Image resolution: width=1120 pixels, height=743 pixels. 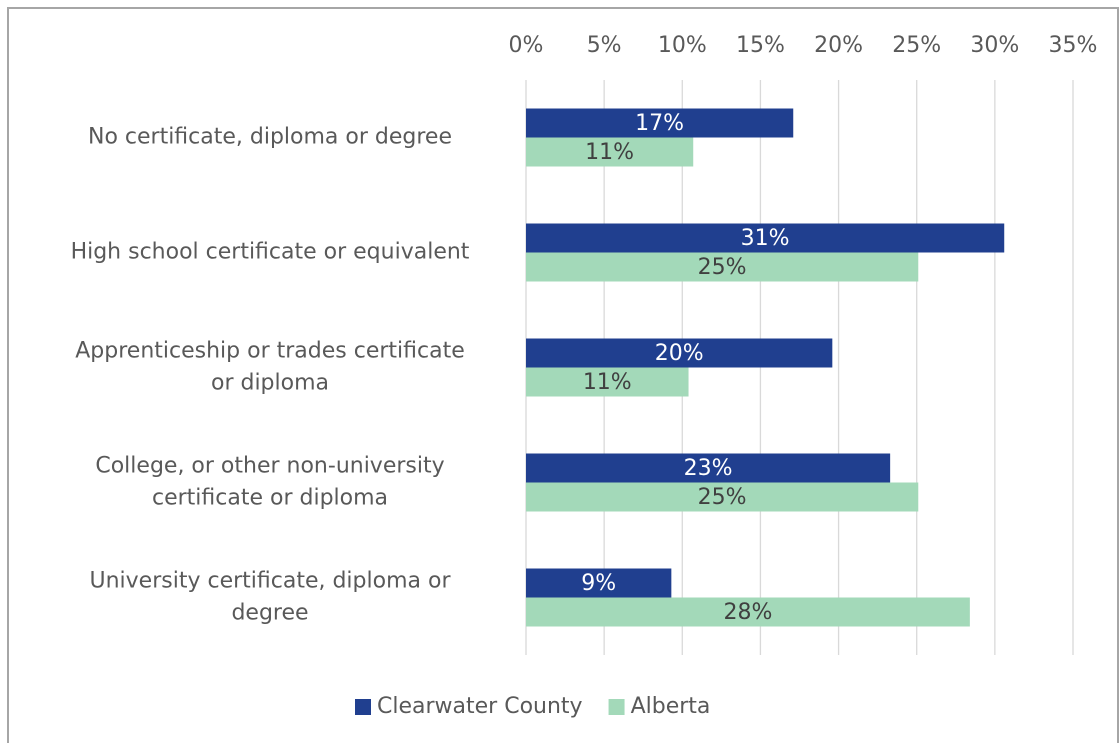 What do you see at coordinates (838, 45) in the screenshot?
I see `x-tick-label: 20%` at bounding box center [838, 45].